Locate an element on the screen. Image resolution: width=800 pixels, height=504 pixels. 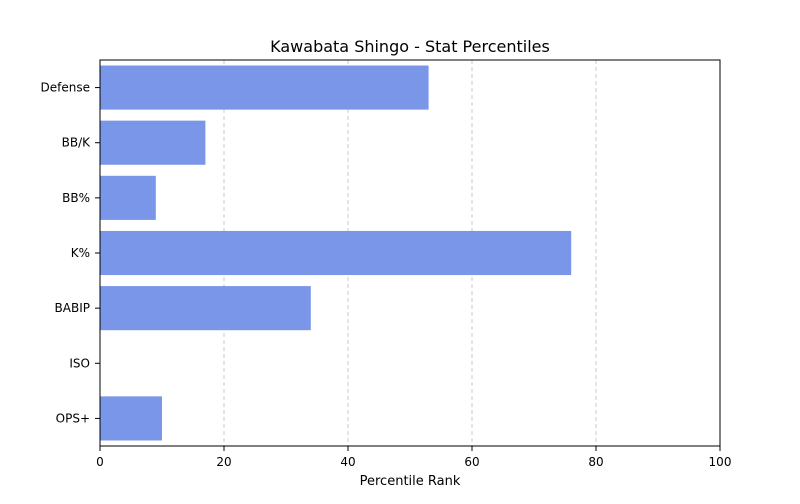
bar-ops- is located at coordinates (131, 418).